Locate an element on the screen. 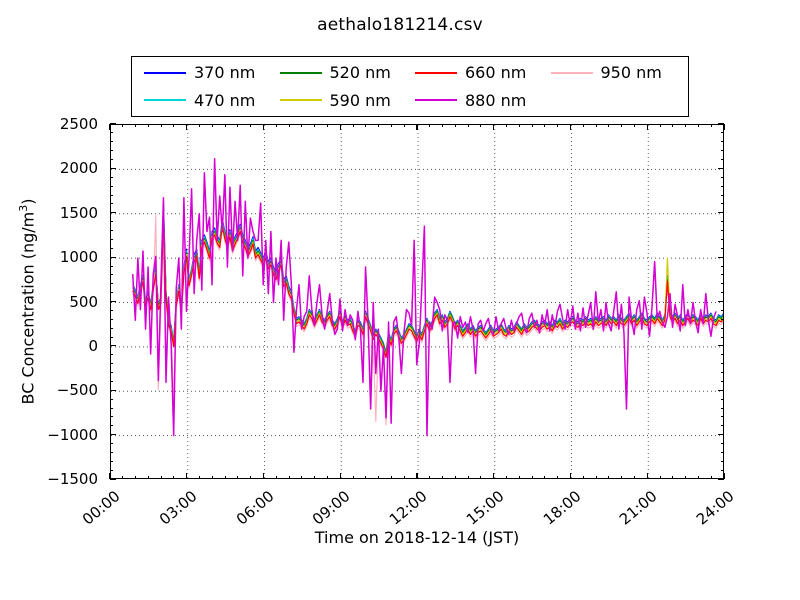 The height and width of the screenshot is (600, 800). legend-item-880-nm: 880 nm is located at coordinates (479, 100).